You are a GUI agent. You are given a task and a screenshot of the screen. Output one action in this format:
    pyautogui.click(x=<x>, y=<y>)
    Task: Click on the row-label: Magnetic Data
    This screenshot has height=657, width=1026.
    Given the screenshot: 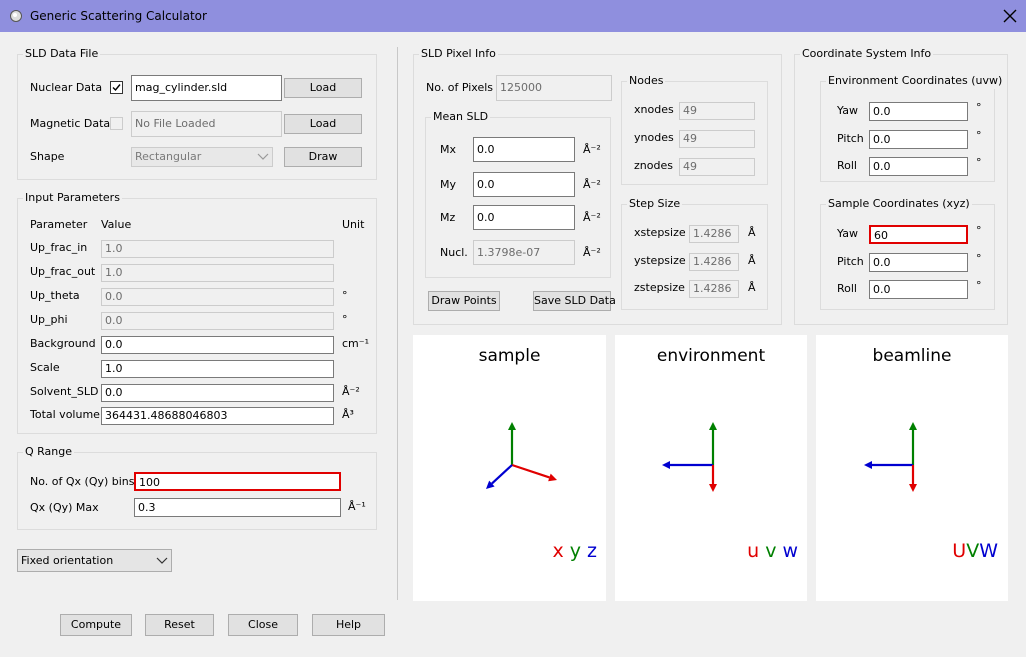 What is the action you would take?
    pyautogui.click(x=70, y=123)
    